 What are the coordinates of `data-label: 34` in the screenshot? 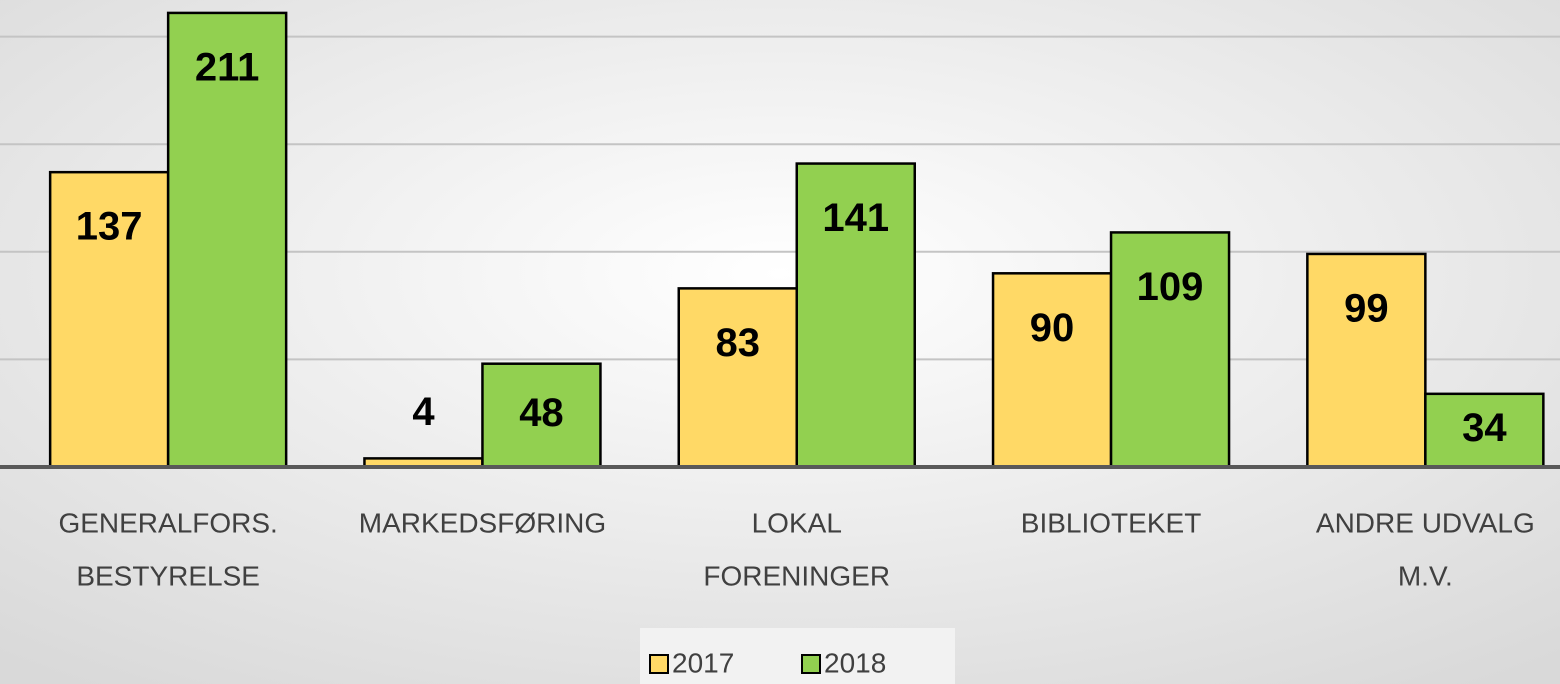 It's located at (1484, 428).